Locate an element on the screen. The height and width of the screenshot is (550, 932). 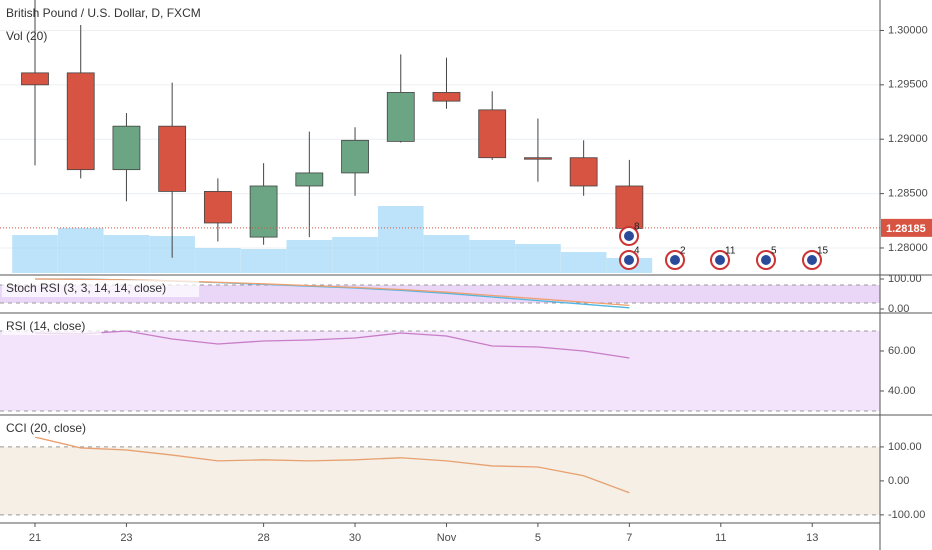
y-tick-label: 40.00 is located at coordinates (902, 391).